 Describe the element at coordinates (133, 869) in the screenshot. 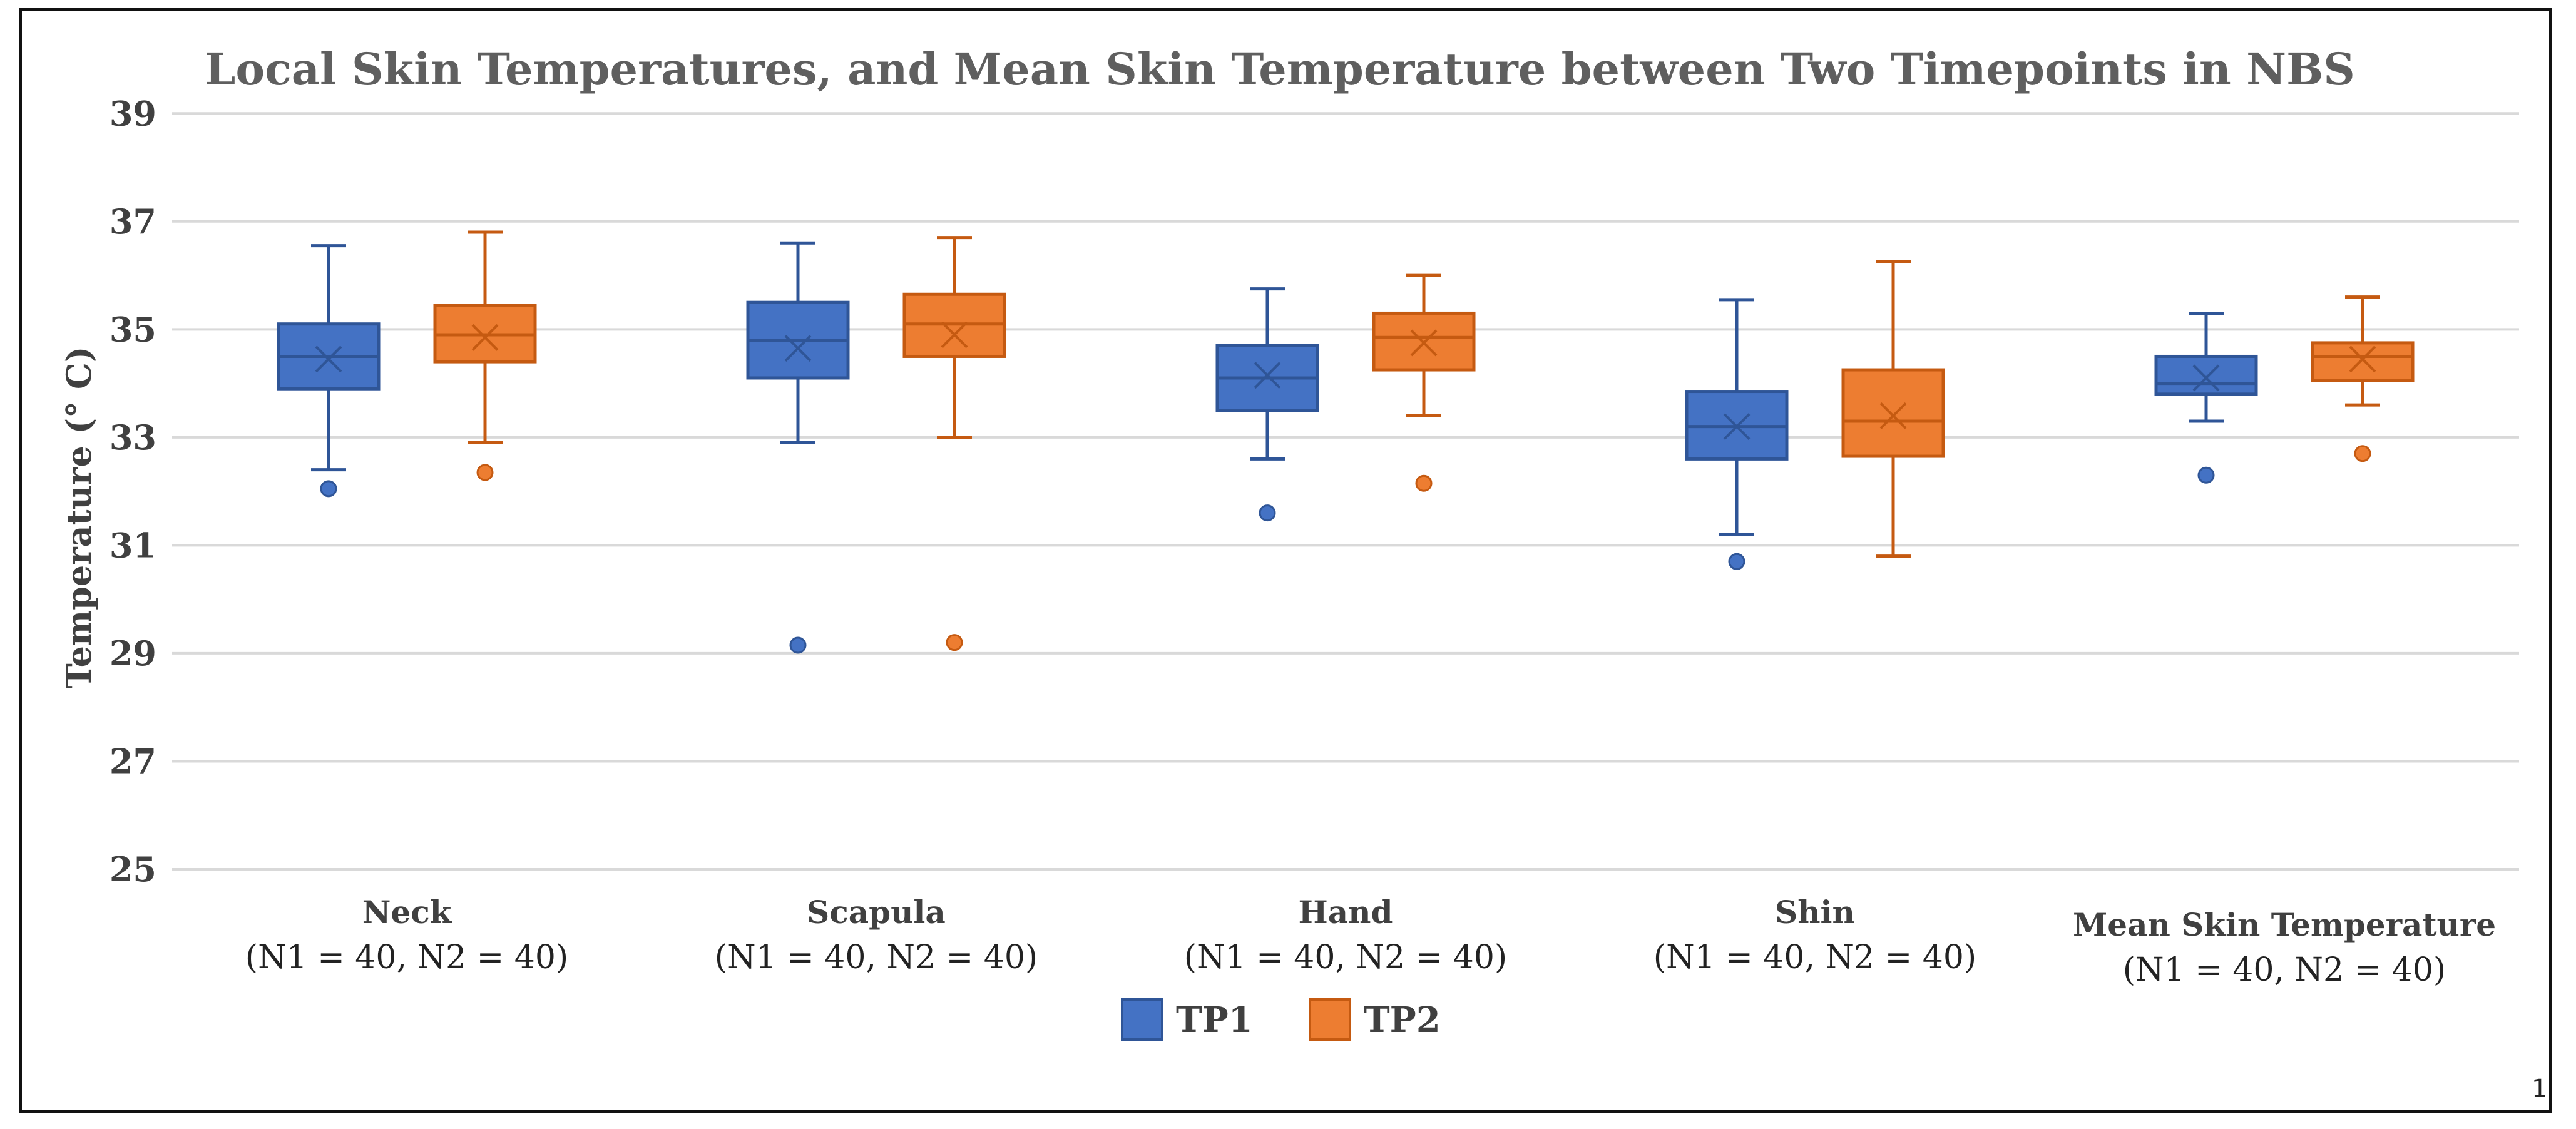

I see `y-tick-label: 25` at that location.